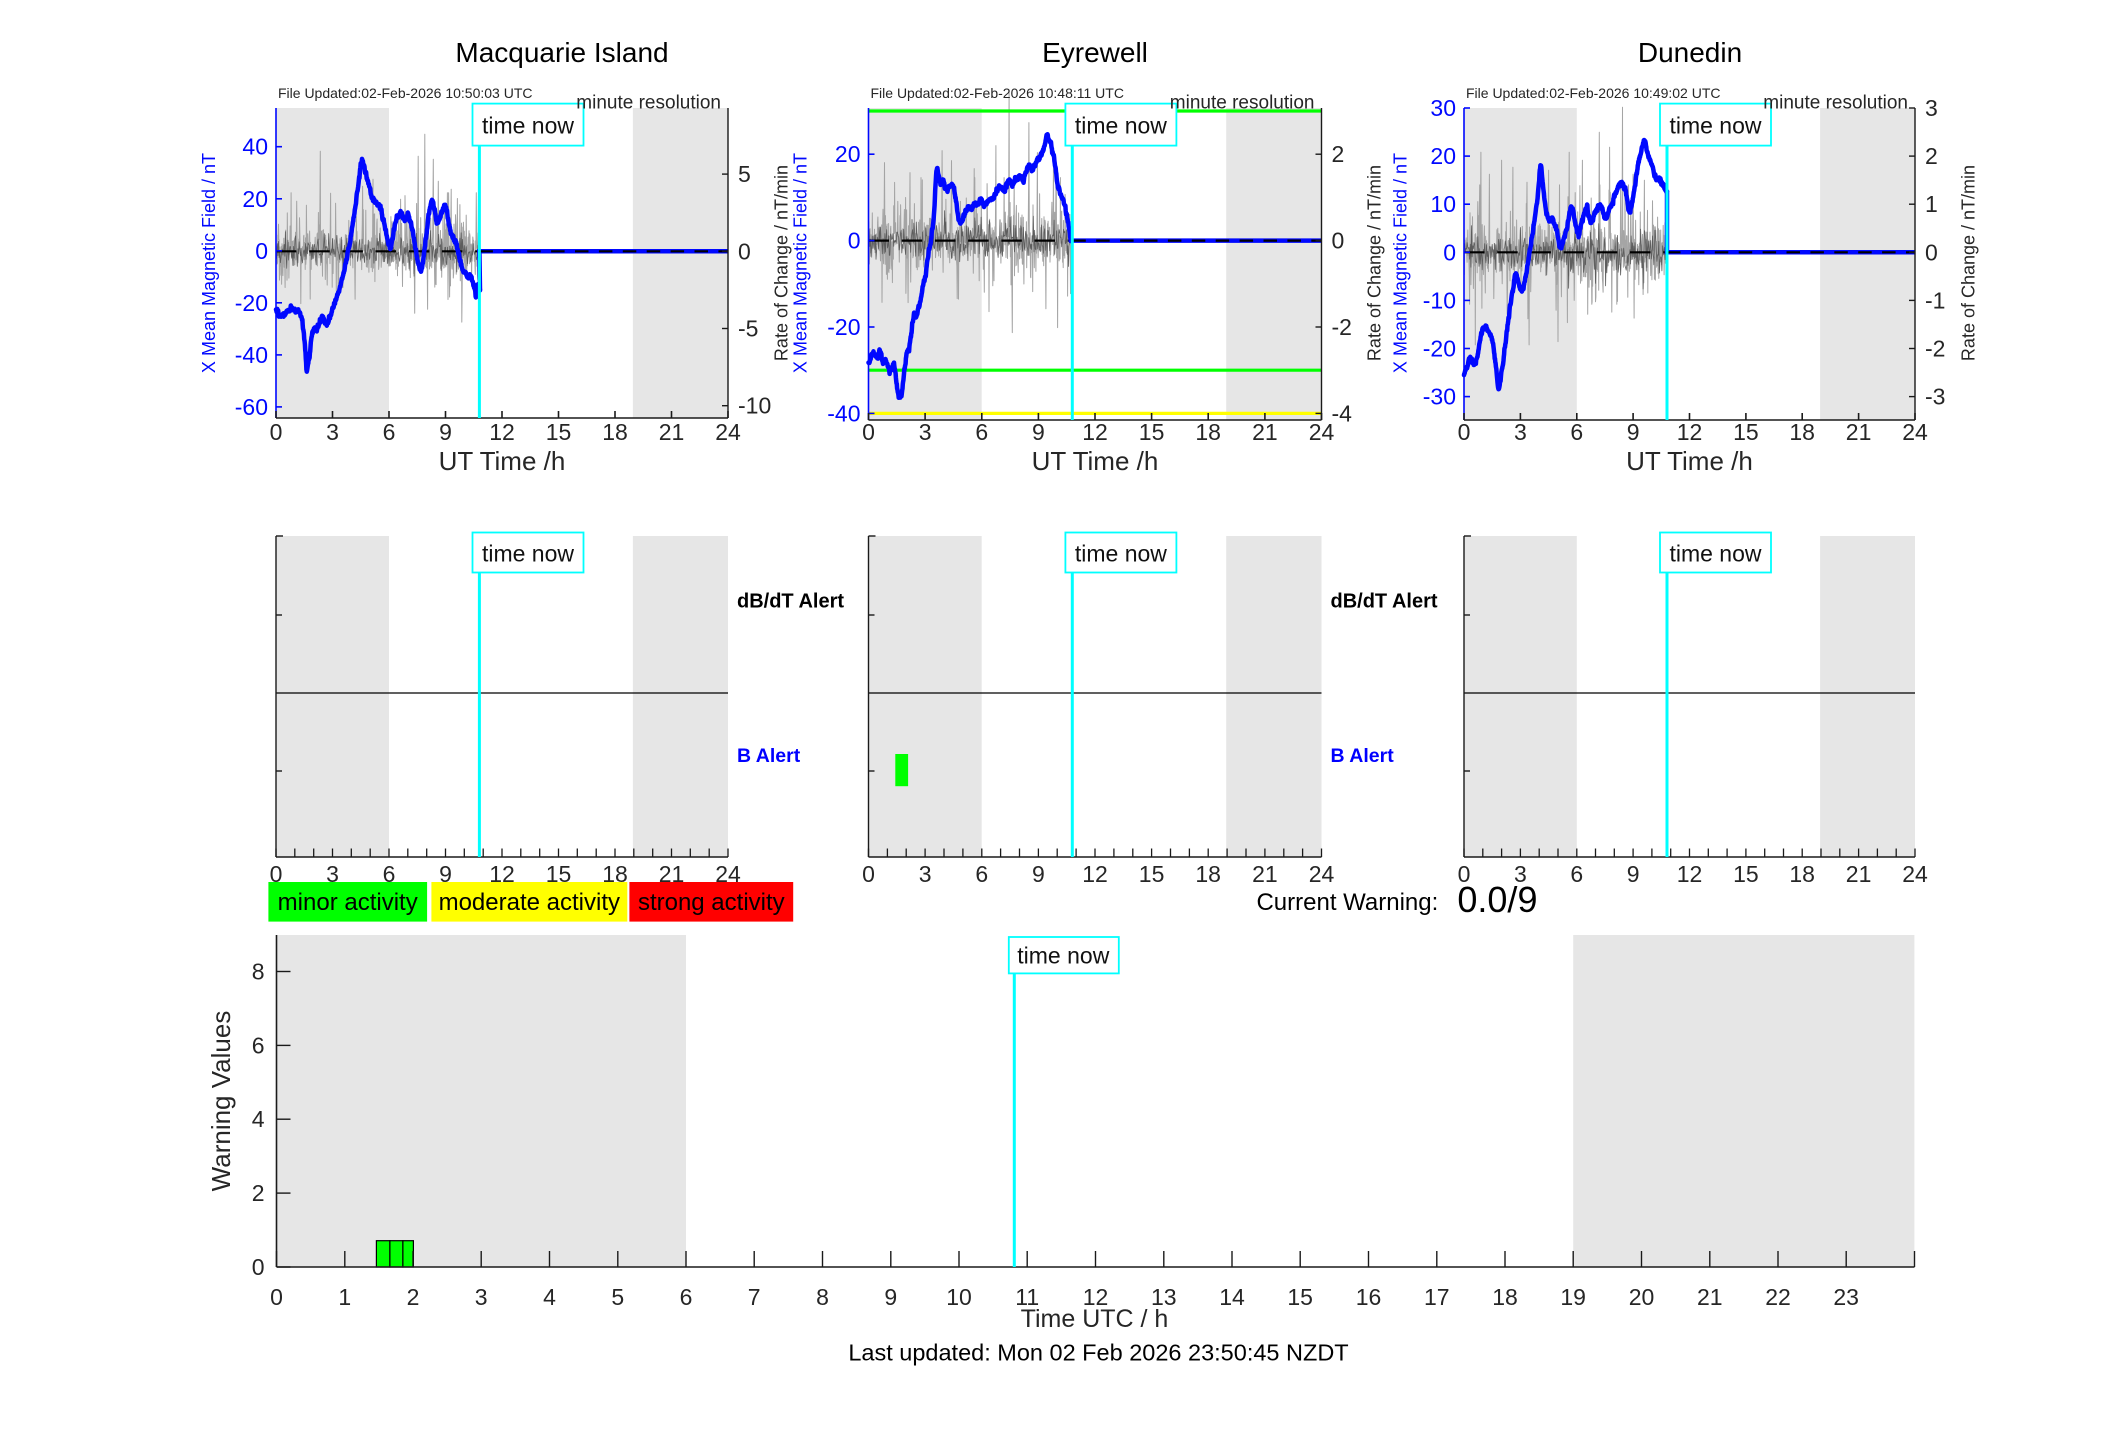  What do you see at coordinates (1095, 52) in the screenshot?
I see `svg-text: Eyrewell` at bounding box center [1095, 52].